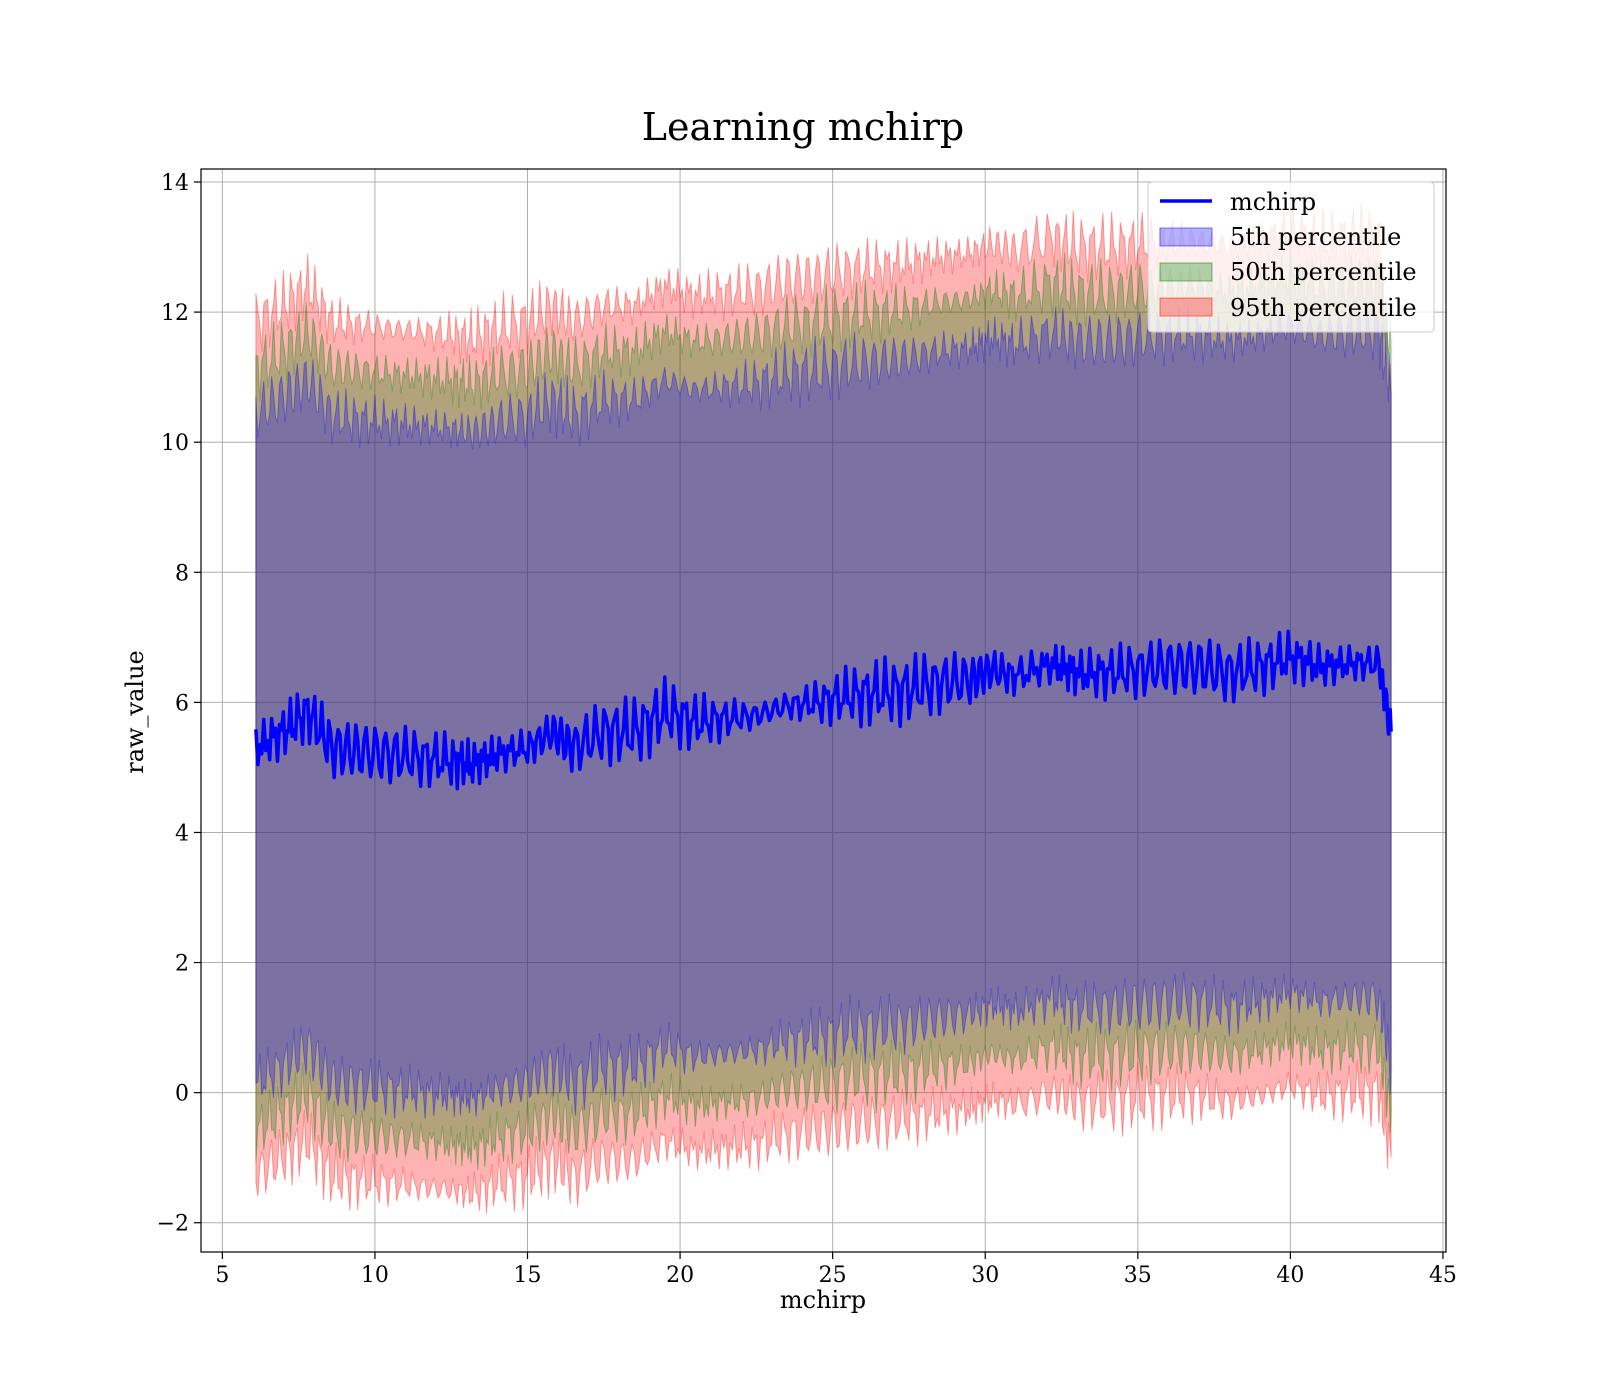  I want to click on legend-label-mchirp: mchirp, so click(1273, 202).